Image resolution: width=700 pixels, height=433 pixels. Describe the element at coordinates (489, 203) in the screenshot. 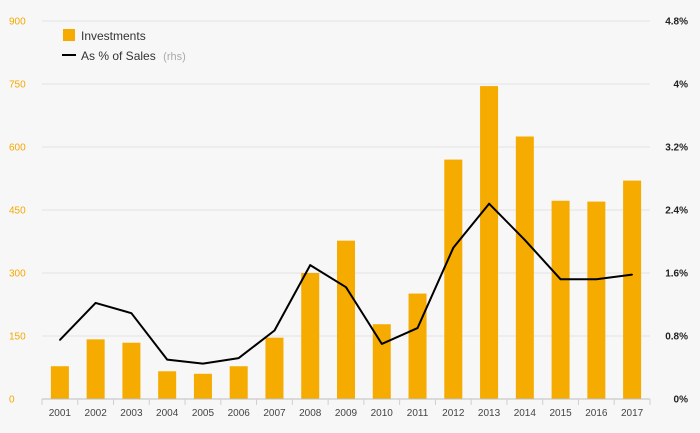

I see `line-point-2013` at that location.